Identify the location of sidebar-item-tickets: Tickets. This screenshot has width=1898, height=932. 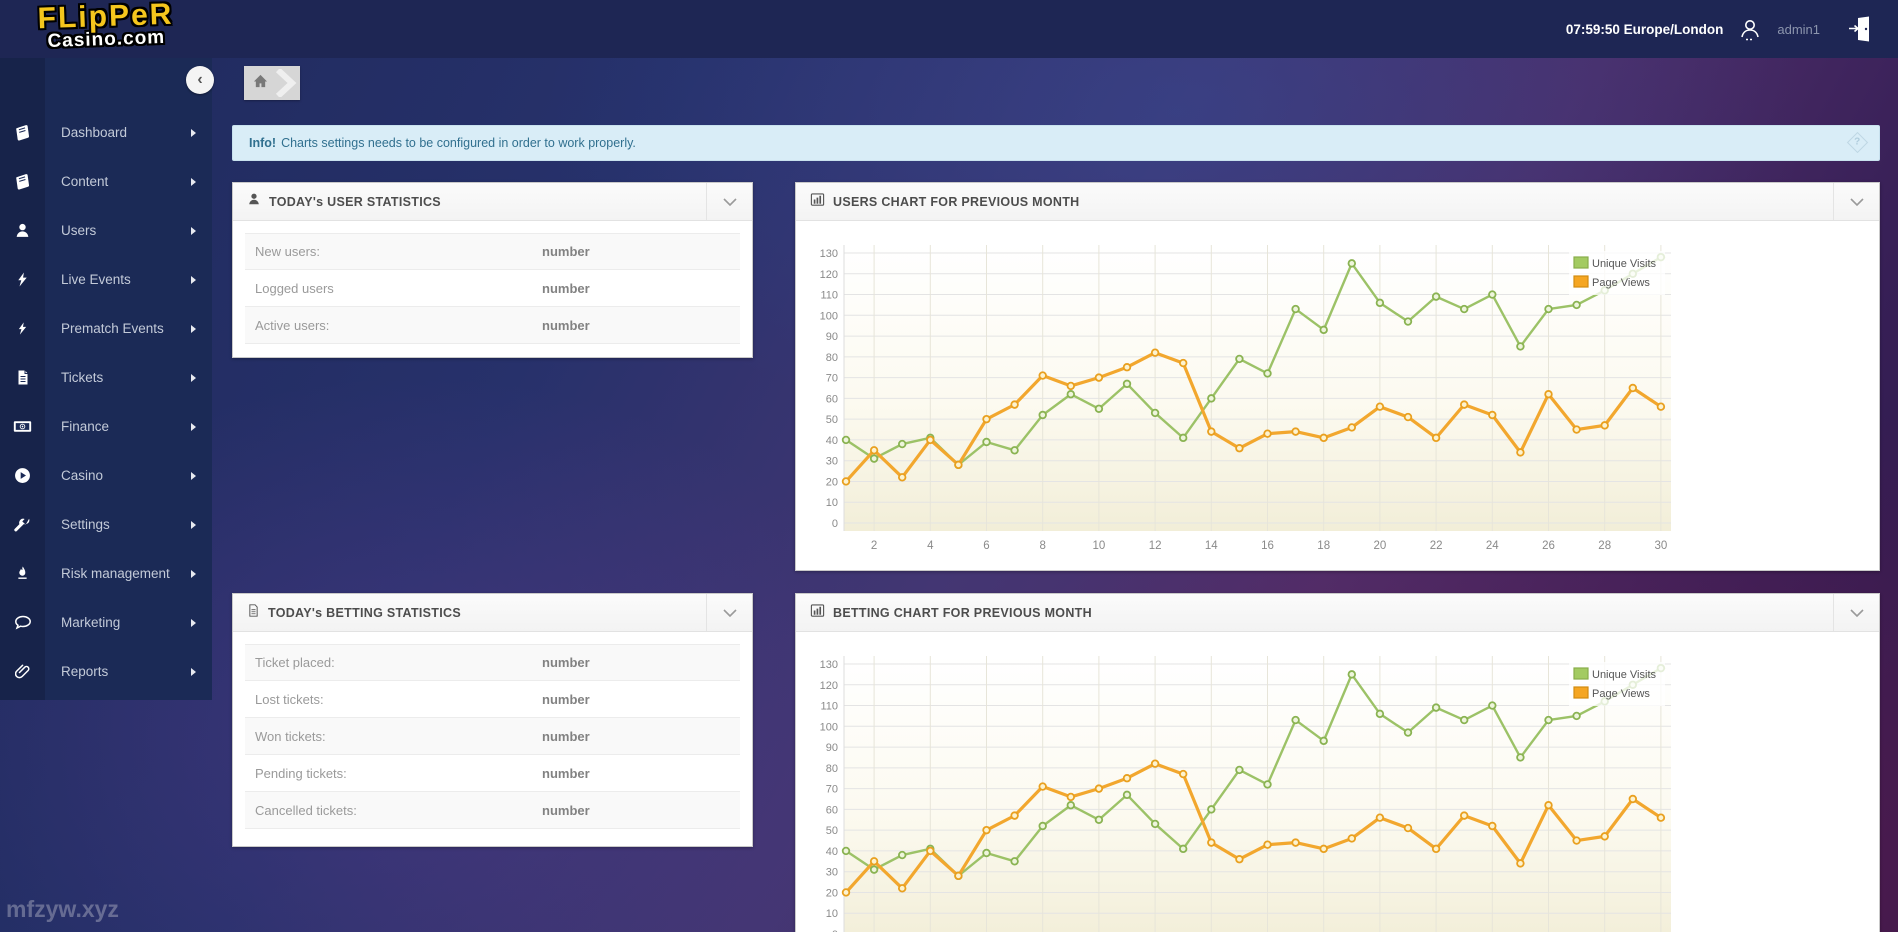
(106, 377).